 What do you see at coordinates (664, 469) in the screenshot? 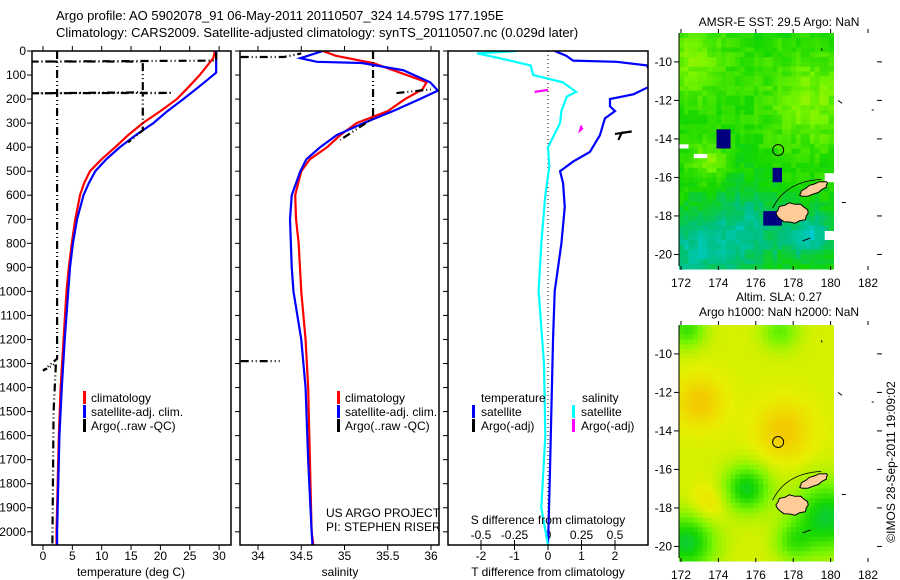
I see `lat-tick-label: -16` at bounding box center [664, 469].